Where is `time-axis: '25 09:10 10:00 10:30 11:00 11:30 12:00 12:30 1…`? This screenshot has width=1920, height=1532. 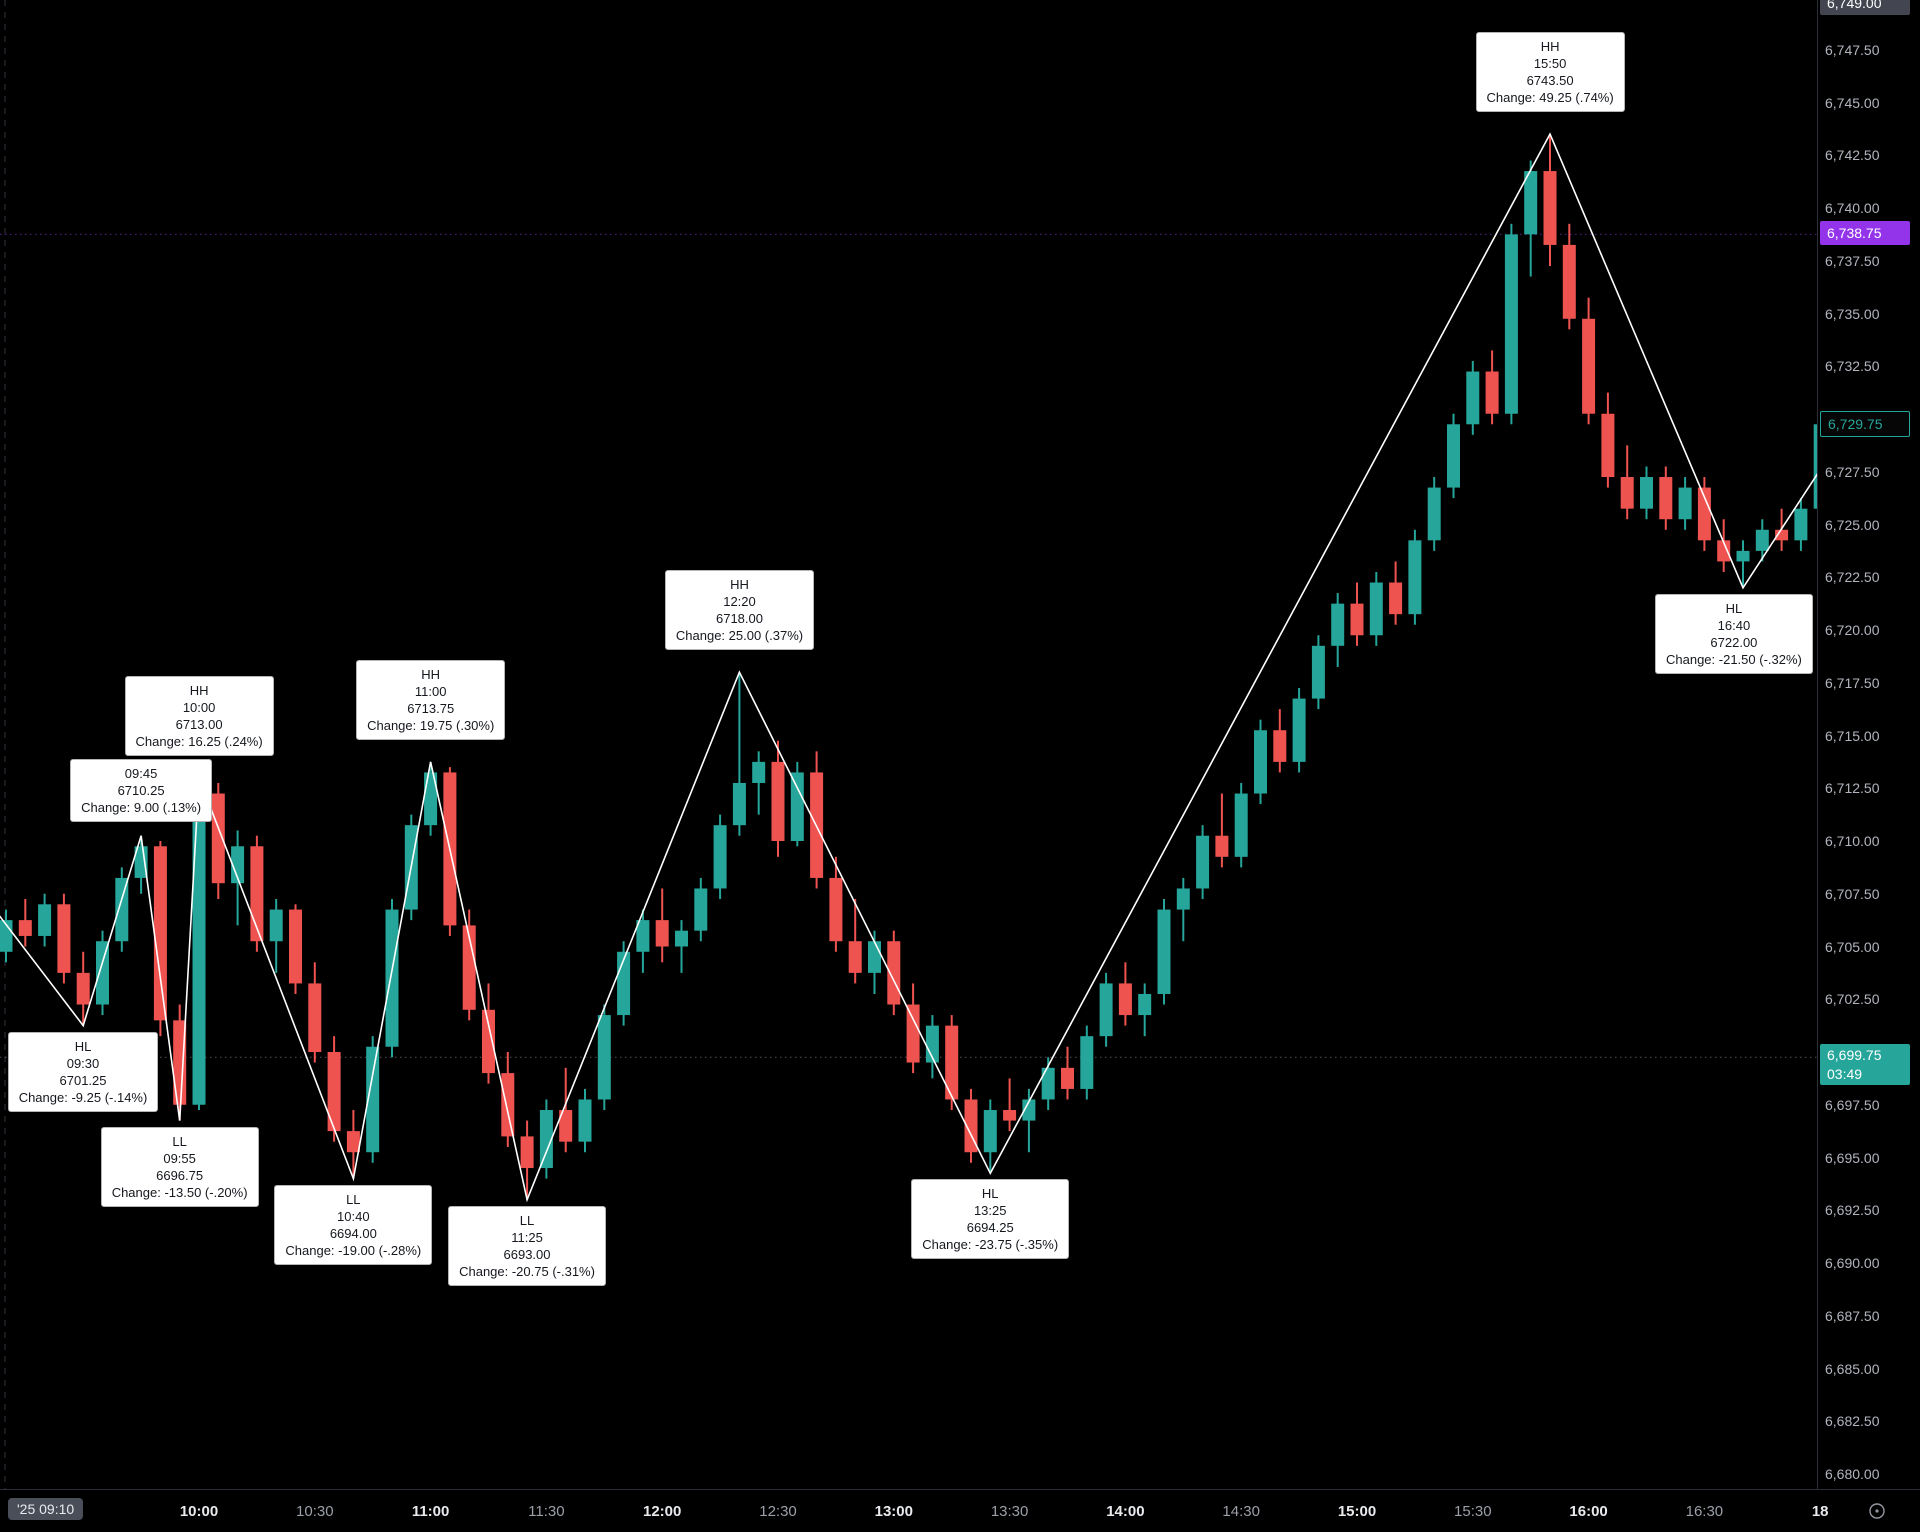
time-axis: '25 09:10 10:00 10:30 11:00 11:30 12:00 12:30 1… is located at coordinates (960, 1510).